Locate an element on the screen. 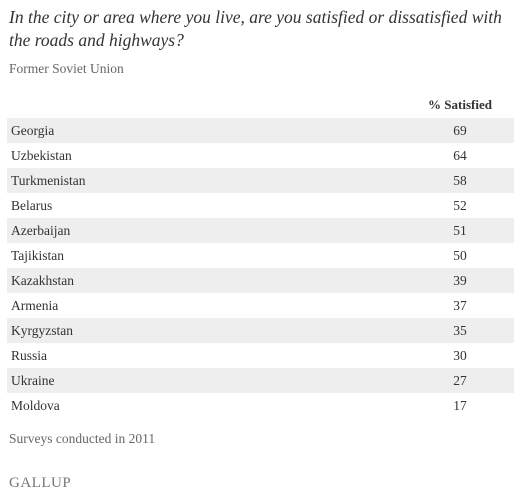 The width and height of the screenshot is (520, 500). satisfied-value: 69 is located at coordinates (460, 130).